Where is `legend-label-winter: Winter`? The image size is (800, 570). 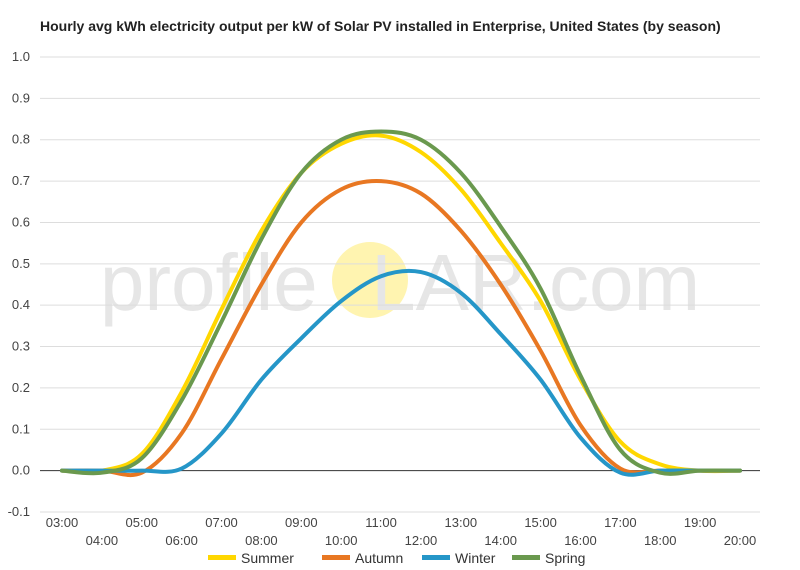
legend-label-winter: Winter is located at coordinates (475, 558).